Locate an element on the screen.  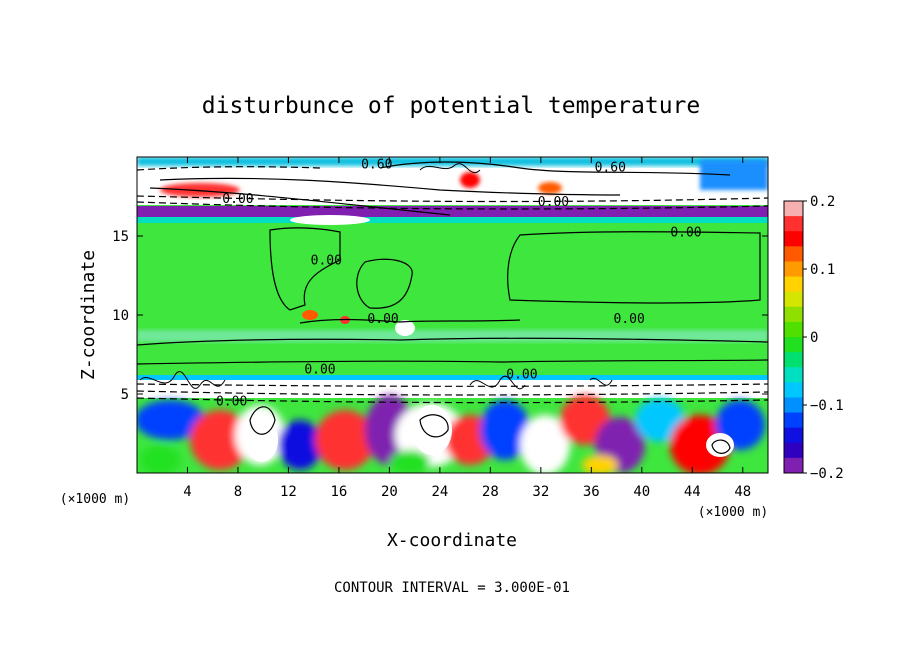
x-unit-label: (×1000 m) is located at coordinates (733, 512).